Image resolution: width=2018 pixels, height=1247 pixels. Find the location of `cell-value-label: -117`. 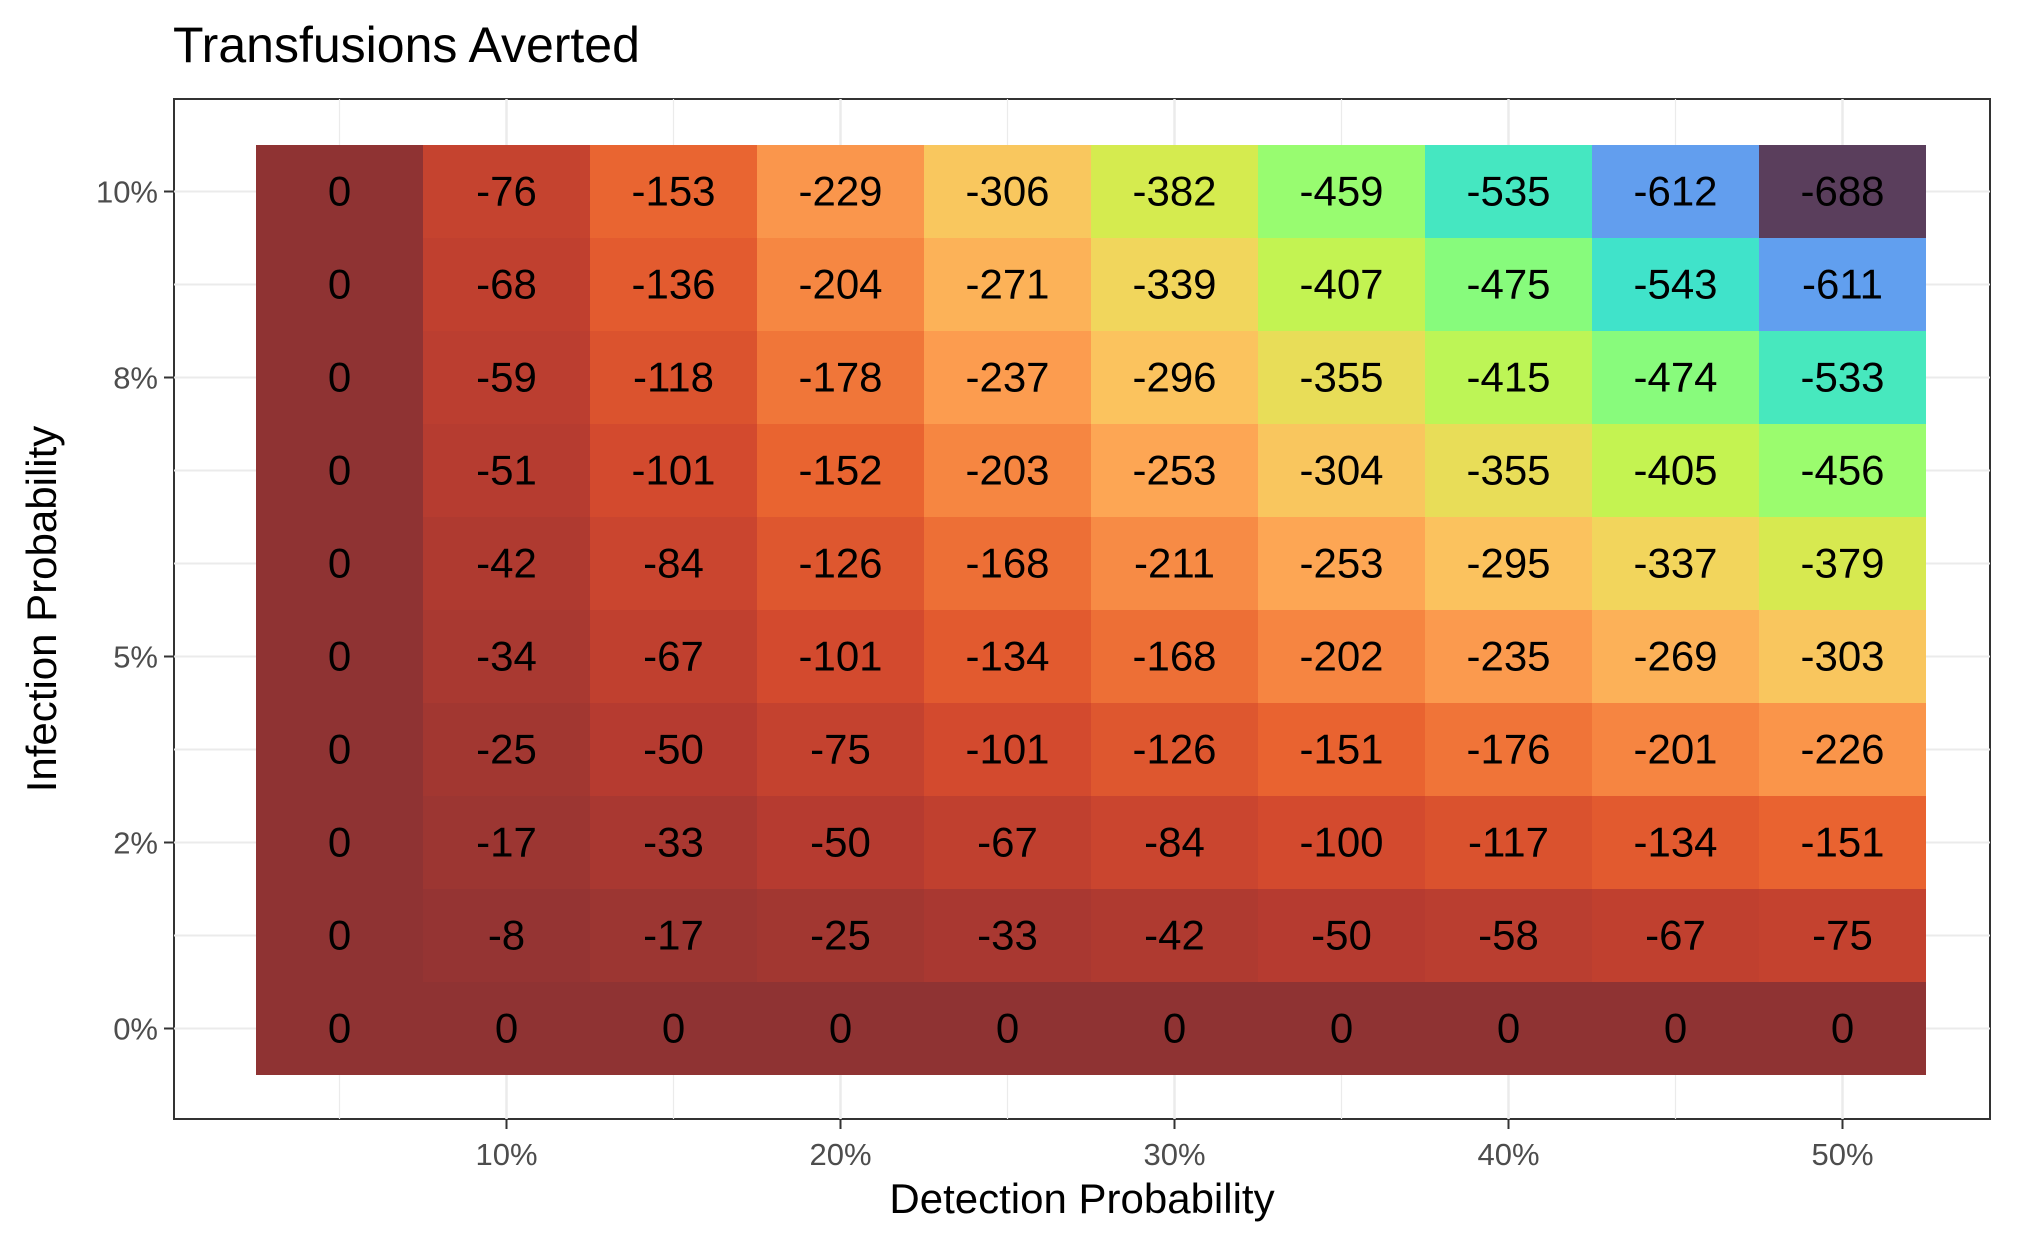

cell-value-label: -117 is located at coordinates (1508, 842).